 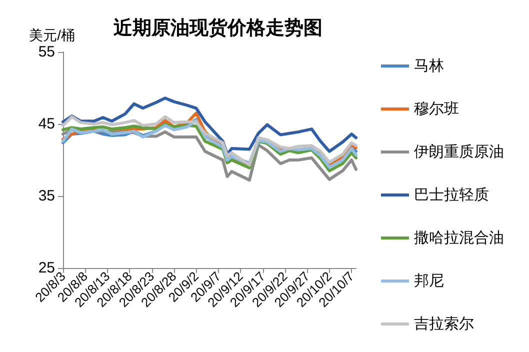 I want to click on legend-label: 巴士拉轻质, so click(x=451, y=195).